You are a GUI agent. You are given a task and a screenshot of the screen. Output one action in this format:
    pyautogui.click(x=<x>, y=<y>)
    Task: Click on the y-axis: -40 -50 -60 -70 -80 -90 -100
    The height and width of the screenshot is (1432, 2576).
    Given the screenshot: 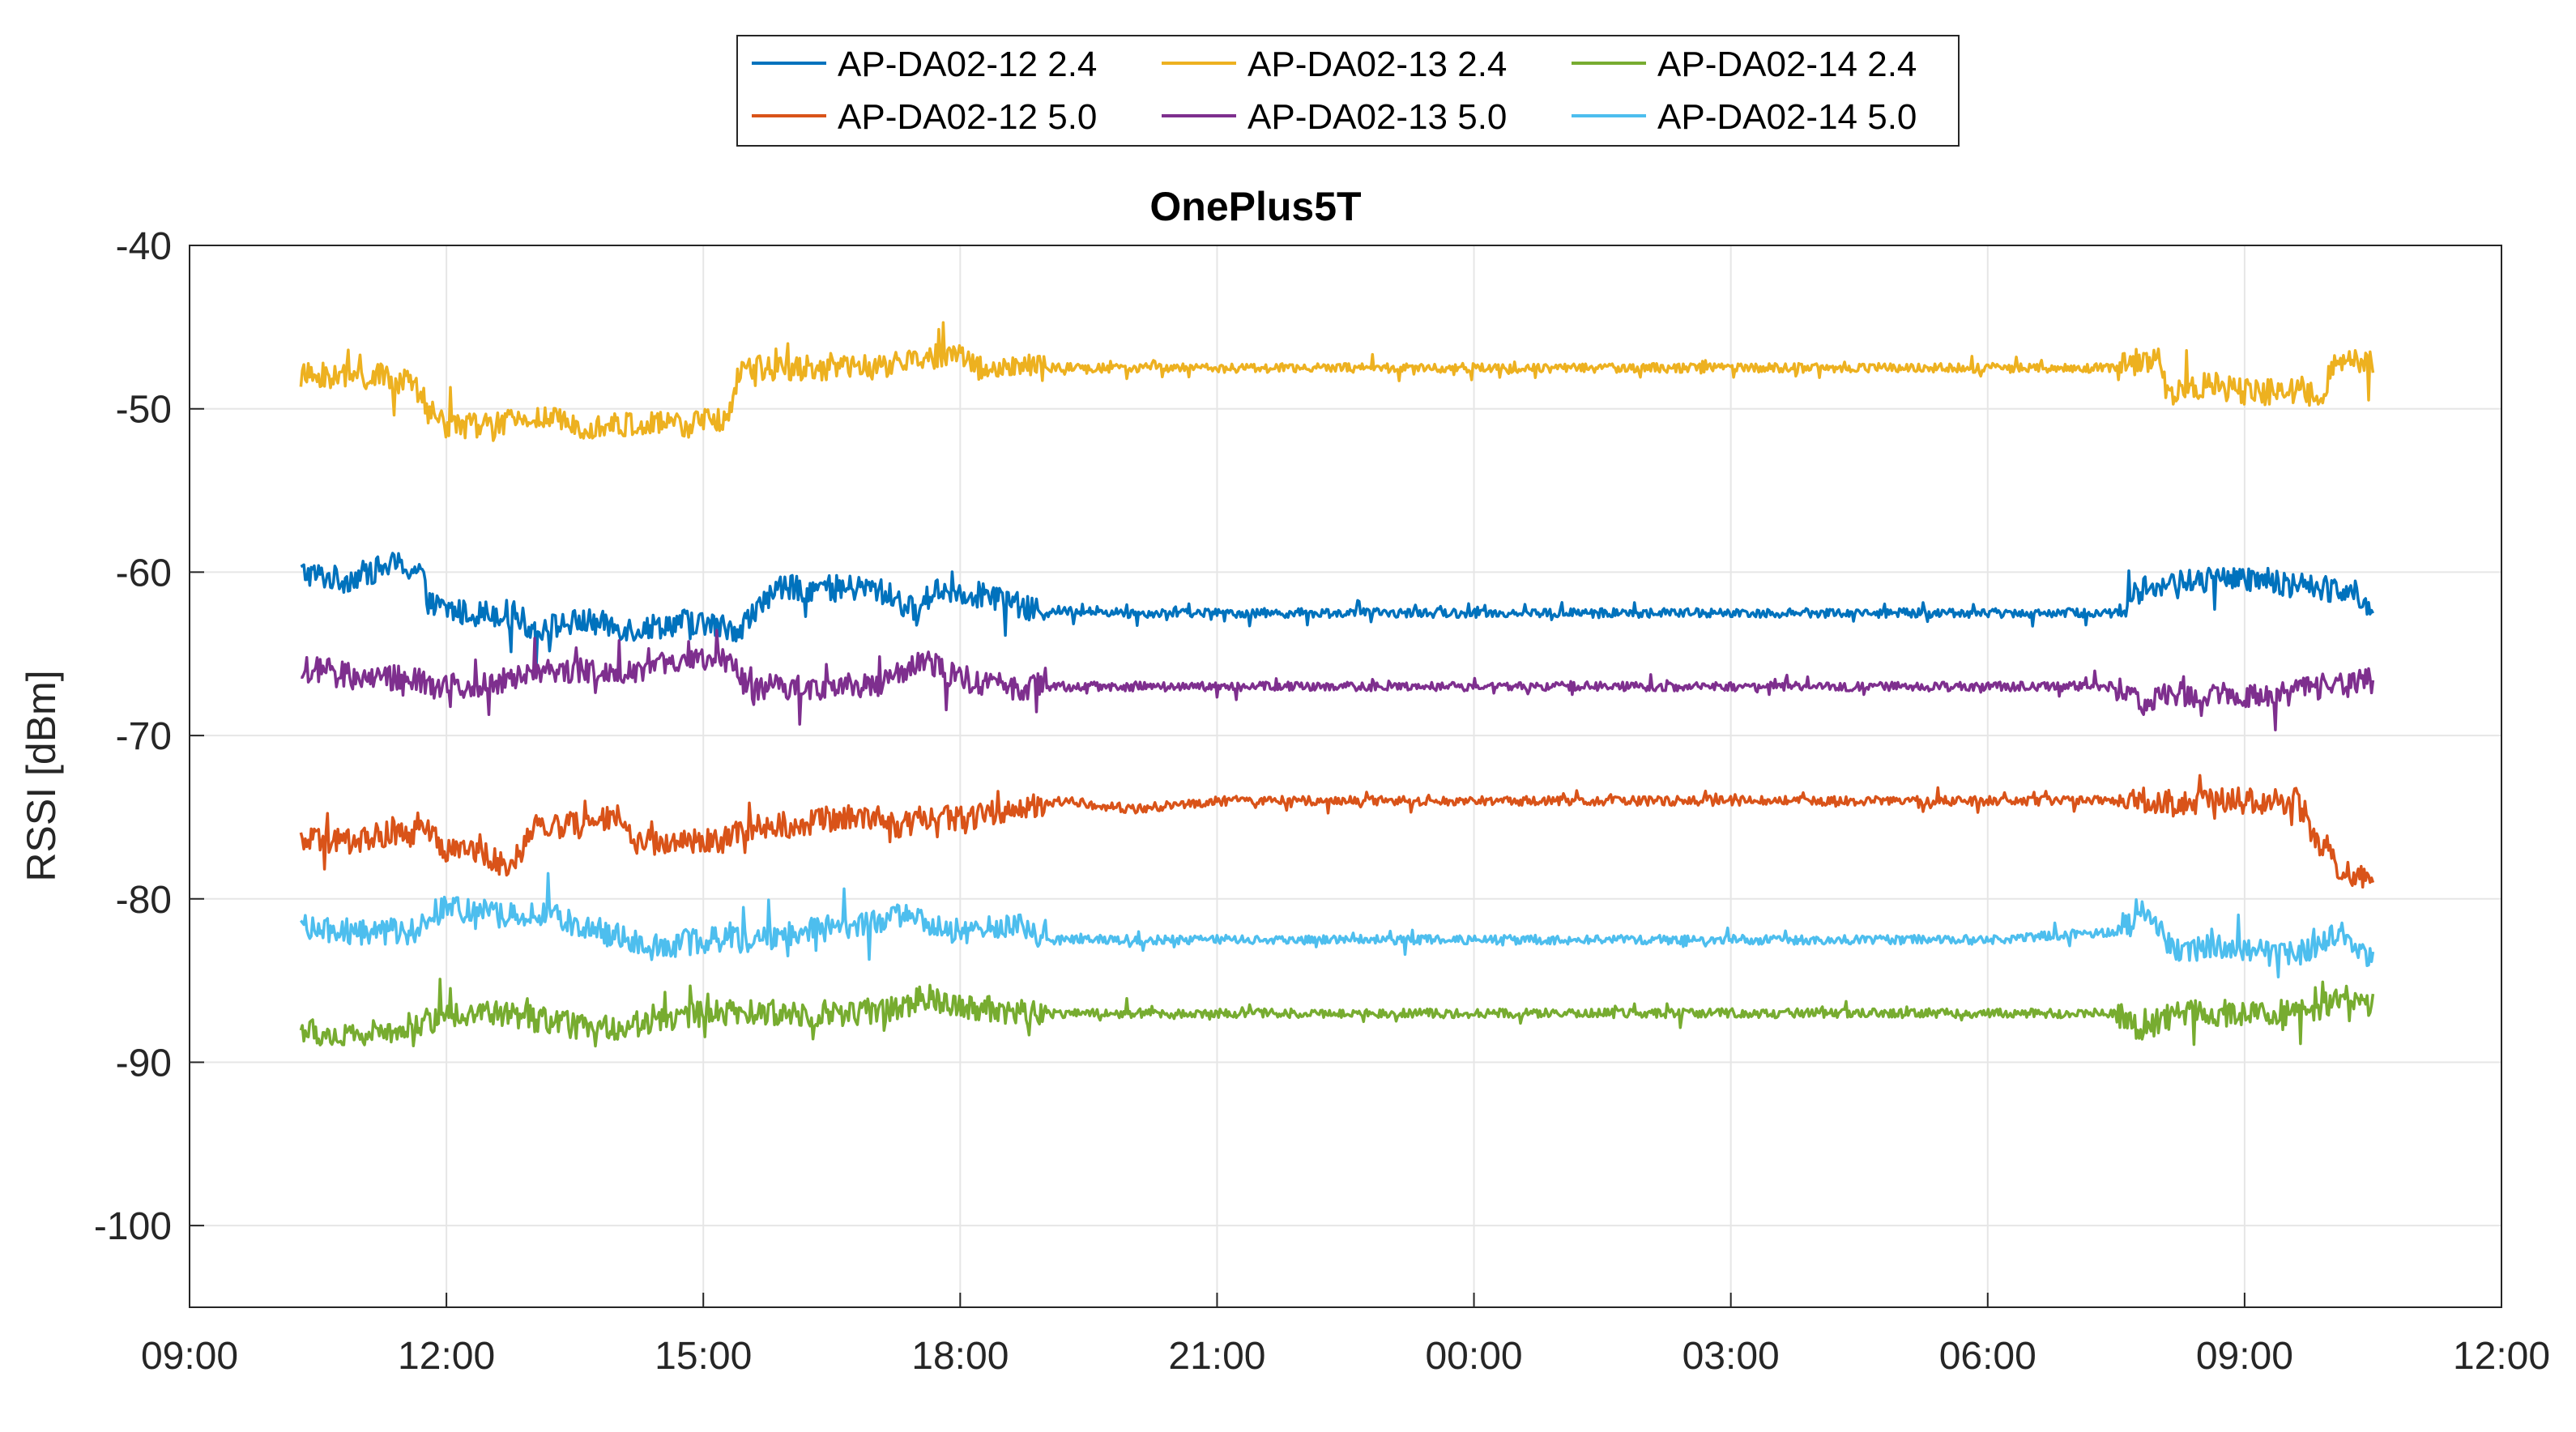 What is the action you would take?
    pyautogui.click(x=149, y=737)
    